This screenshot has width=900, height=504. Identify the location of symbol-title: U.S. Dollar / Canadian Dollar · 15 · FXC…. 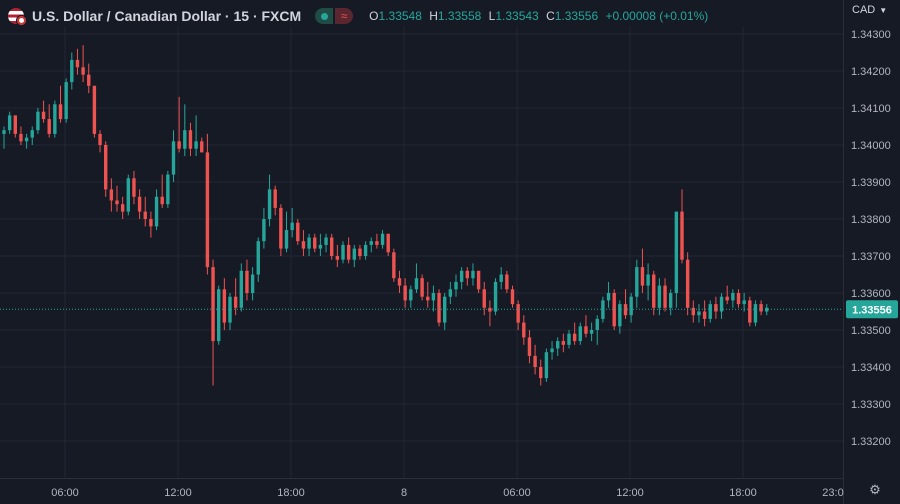
(167, 16).